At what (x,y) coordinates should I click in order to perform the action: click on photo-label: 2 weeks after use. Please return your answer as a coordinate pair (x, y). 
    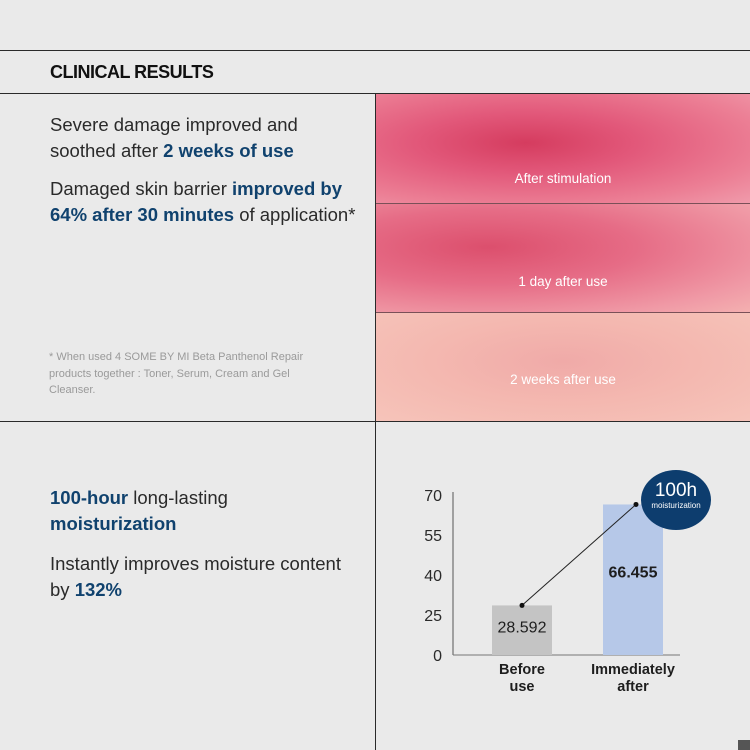
    Looking at the image, I should click on (563, 379).